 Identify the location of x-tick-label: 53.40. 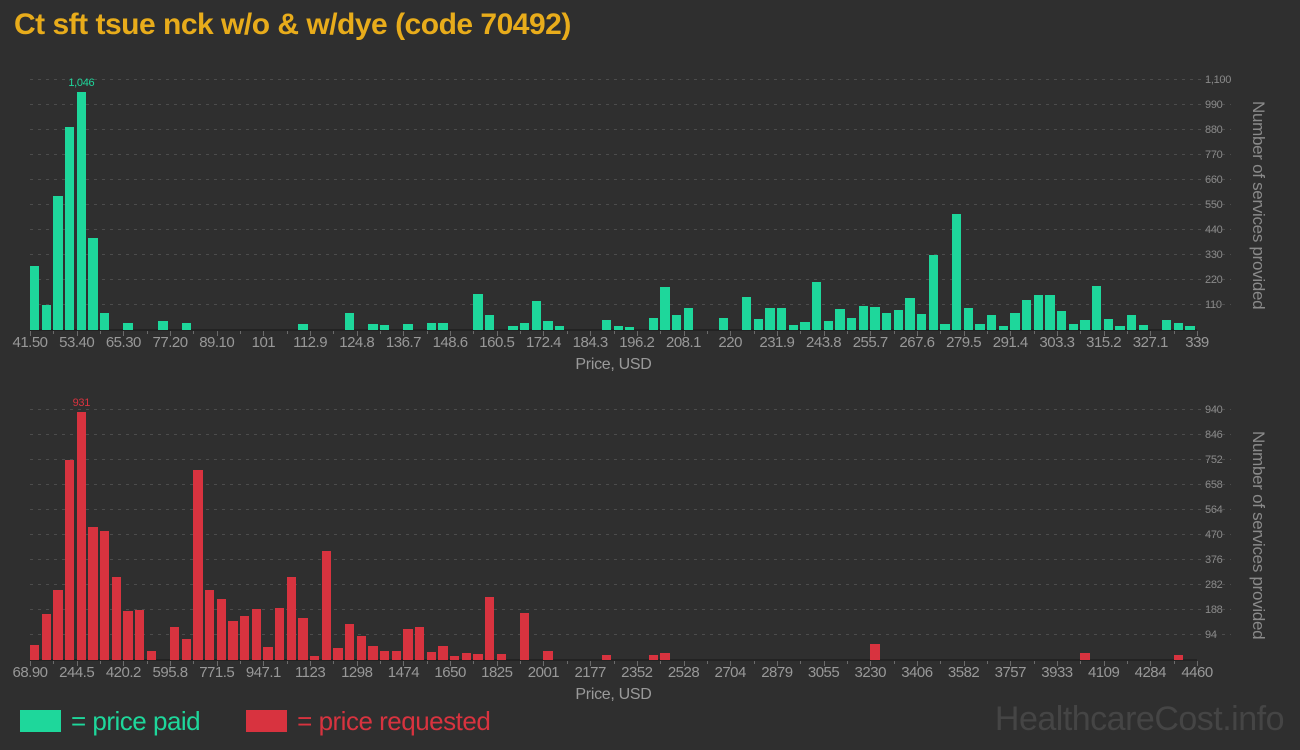
(77, 342).